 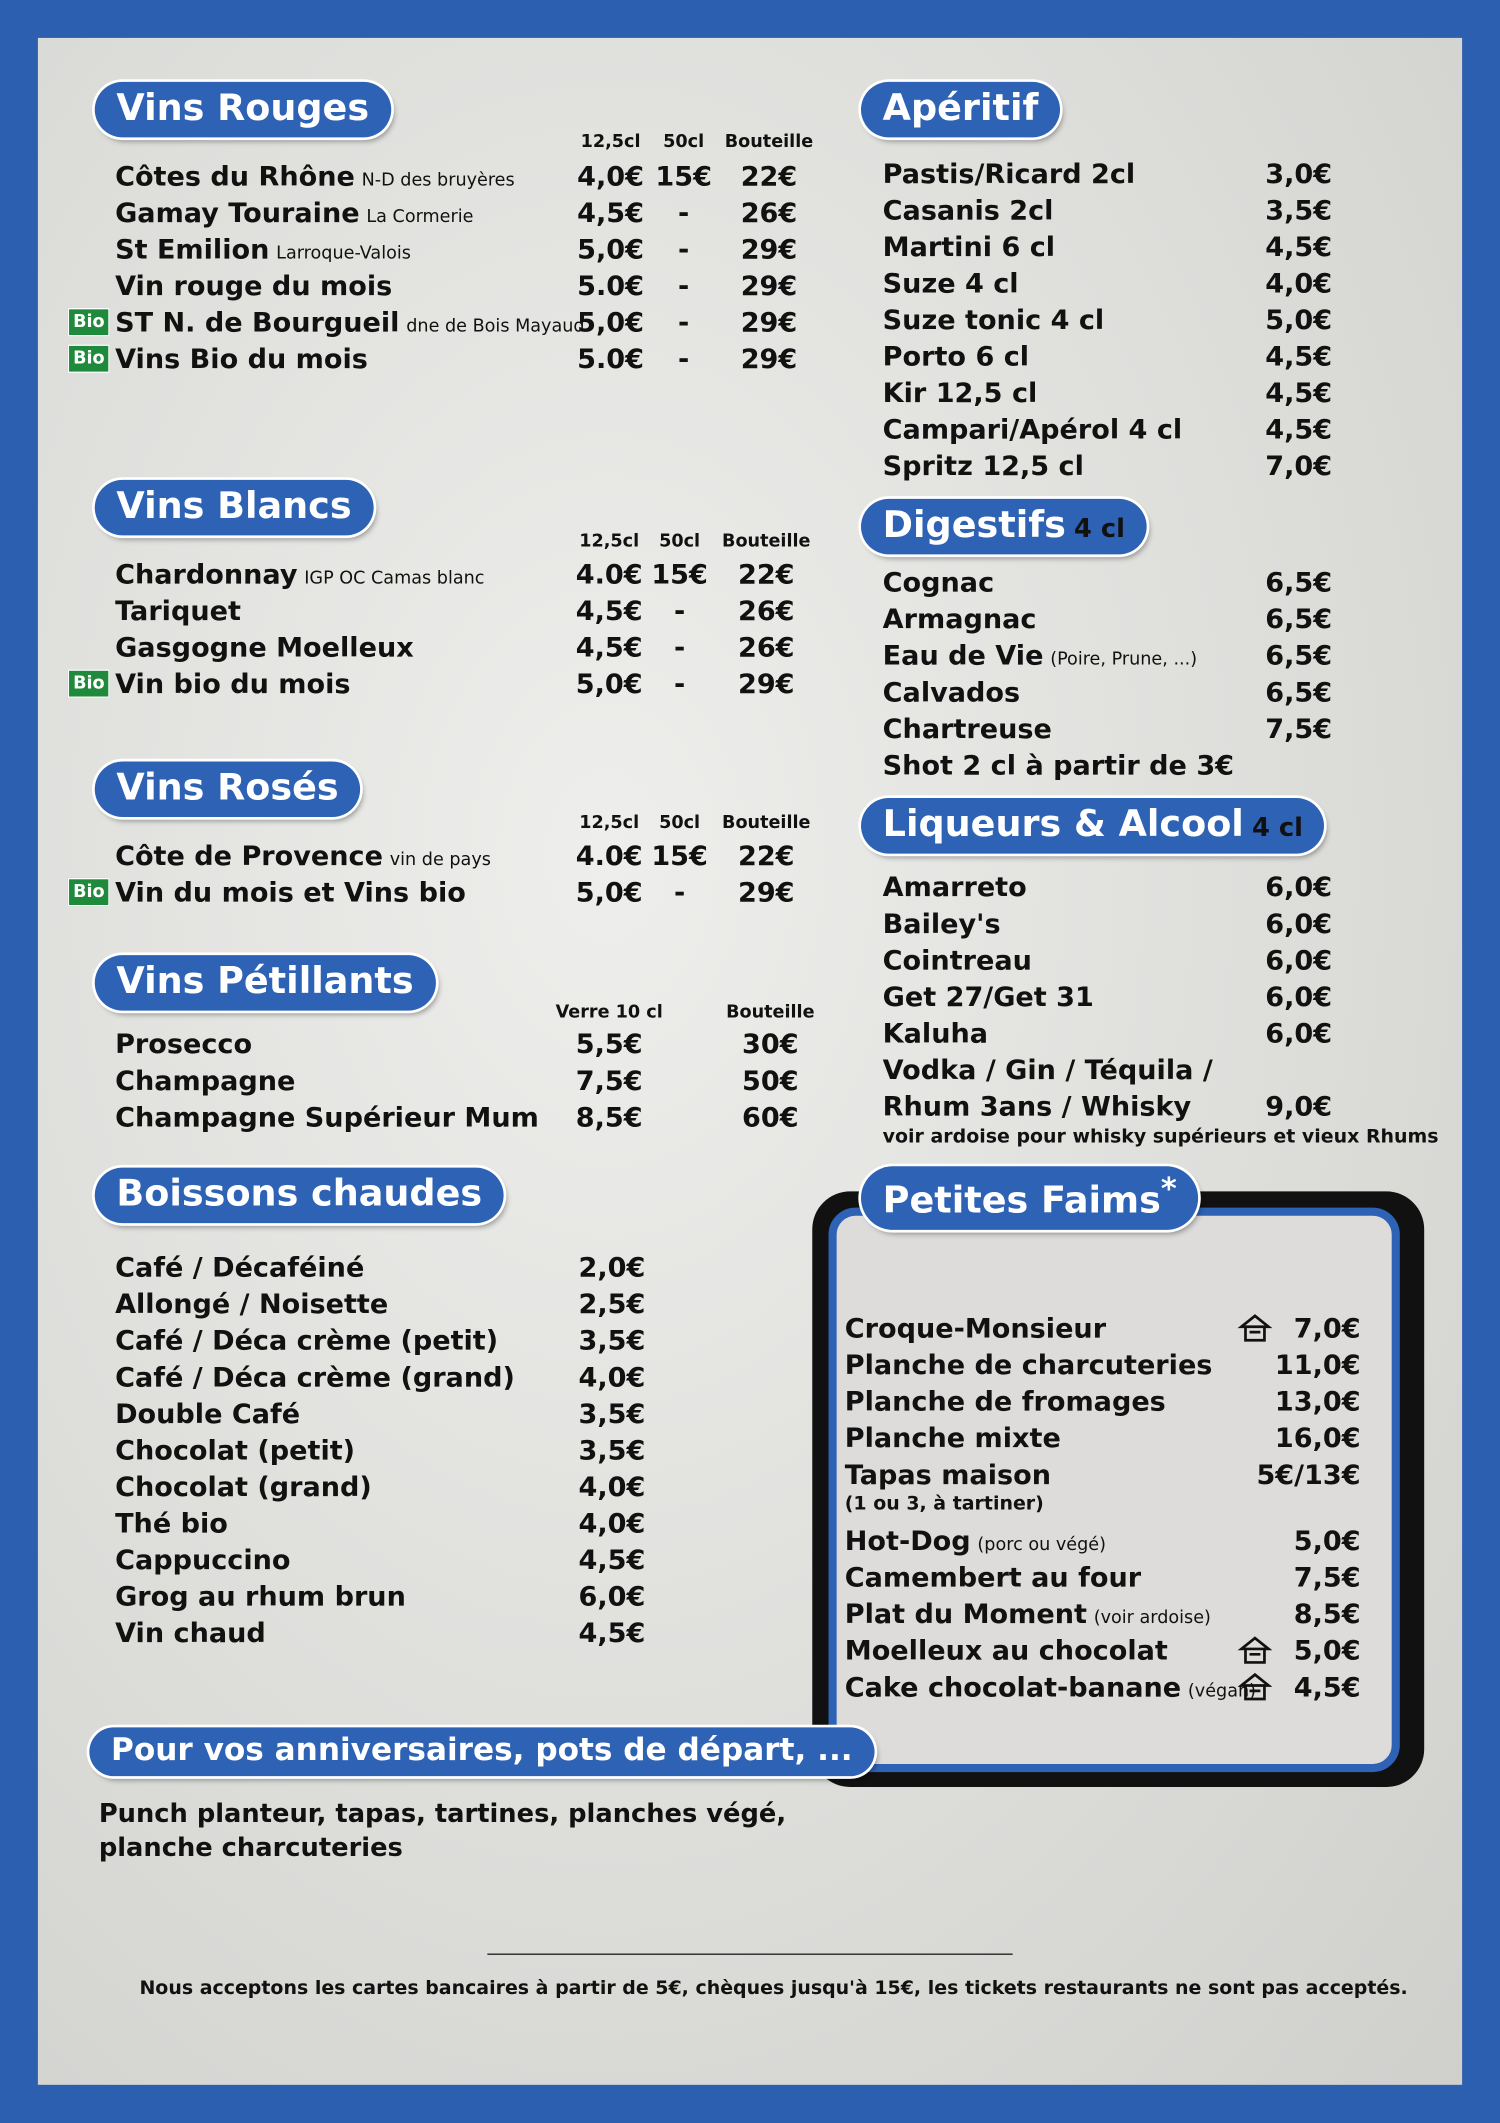 I want to click on menu-item: Gamay Touraine La Cormerie, so click(x=294, y=212).